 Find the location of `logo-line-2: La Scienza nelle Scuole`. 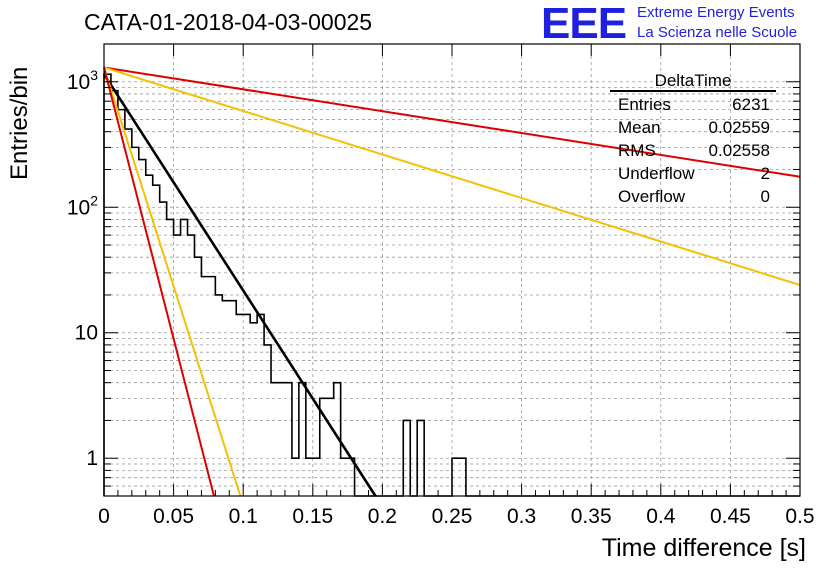

logo-line-2: La Scienza nelle Scuole is located at coordinates (717, 32).